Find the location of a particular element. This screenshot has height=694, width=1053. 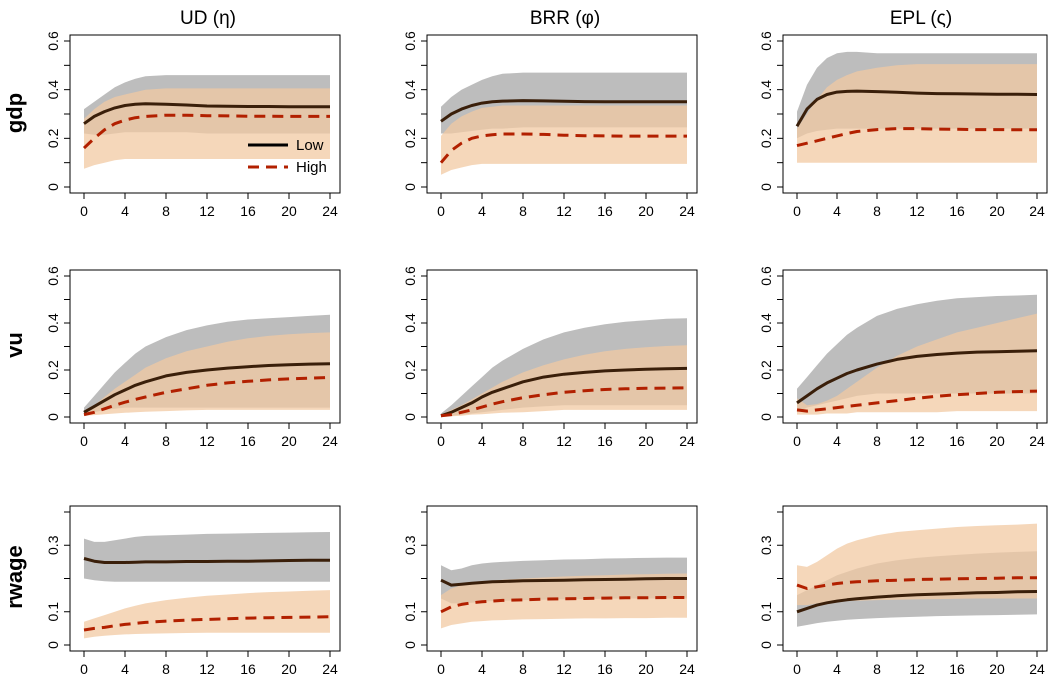

row-label: rwage is located at coordinates (14, 577).